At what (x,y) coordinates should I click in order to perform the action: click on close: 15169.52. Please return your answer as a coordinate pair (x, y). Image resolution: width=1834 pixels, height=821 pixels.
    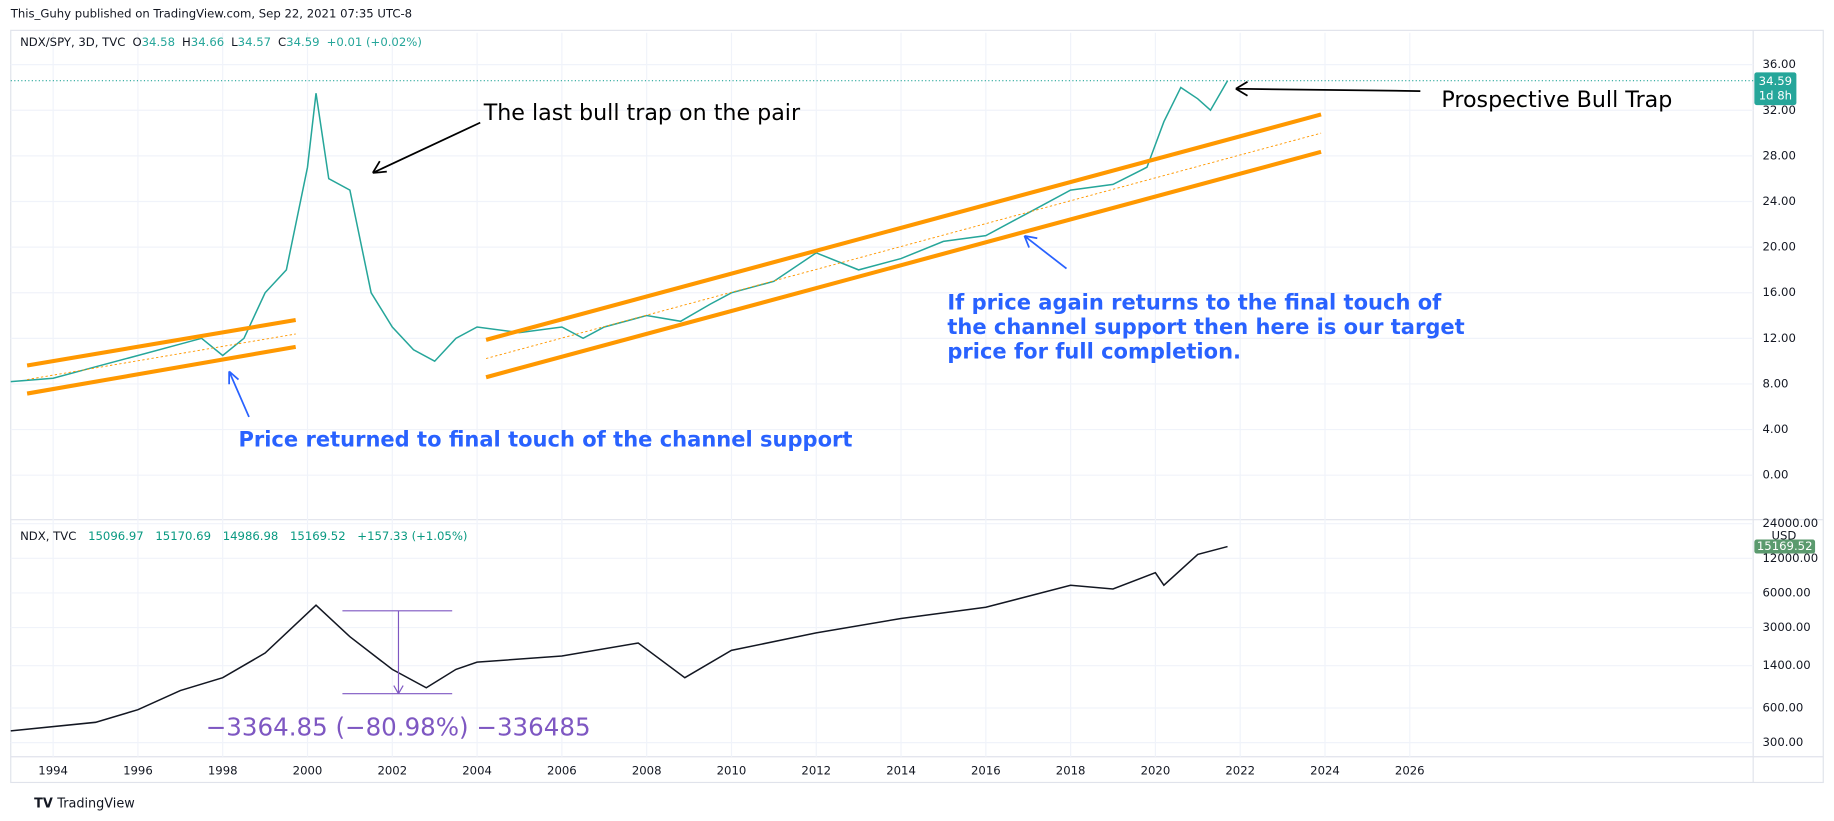
    Looking at the image, I should click on (318, 536).